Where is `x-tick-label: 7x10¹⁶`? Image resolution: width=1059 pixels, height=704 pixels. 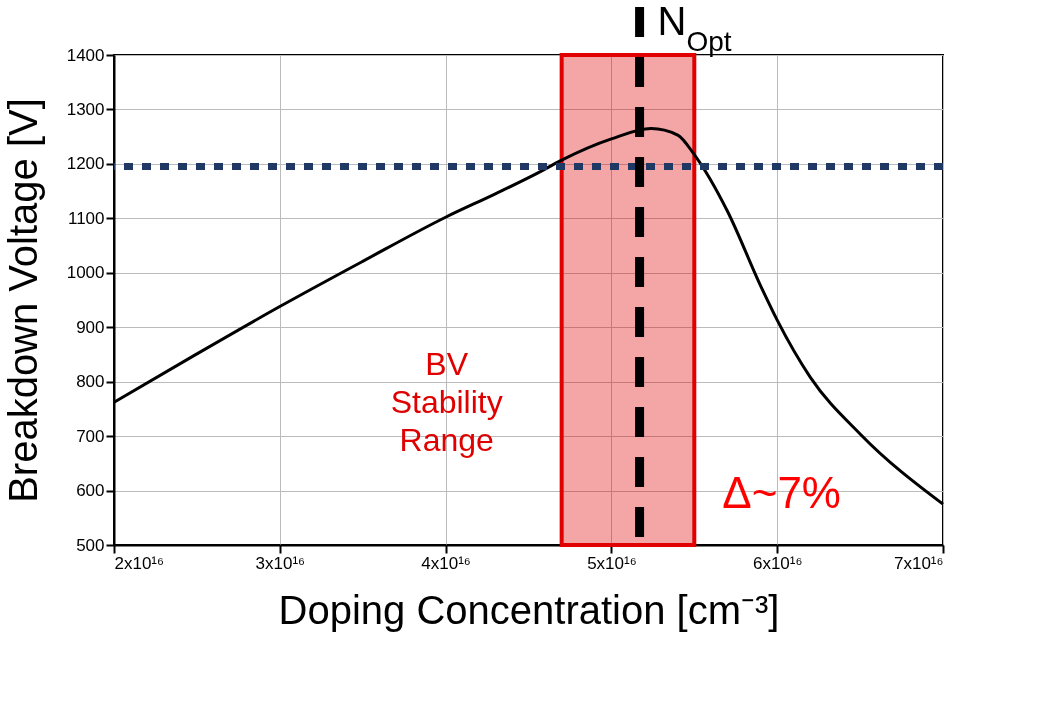
x-tick-label: 7x10¹⁶ is located at coordinates (918, 563).